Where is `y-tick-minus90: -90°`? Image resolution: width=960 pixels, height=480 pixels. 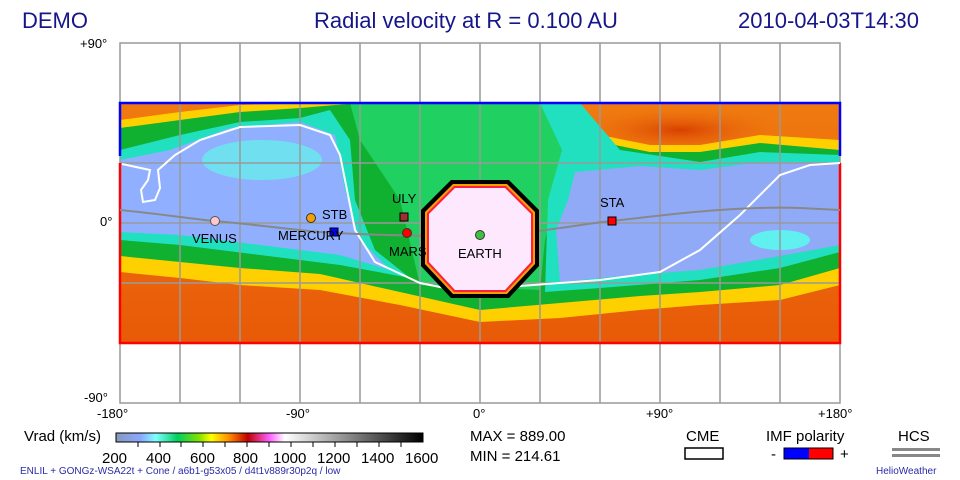 y-tick-minus90: -90° is located at coordinates (96, 397).